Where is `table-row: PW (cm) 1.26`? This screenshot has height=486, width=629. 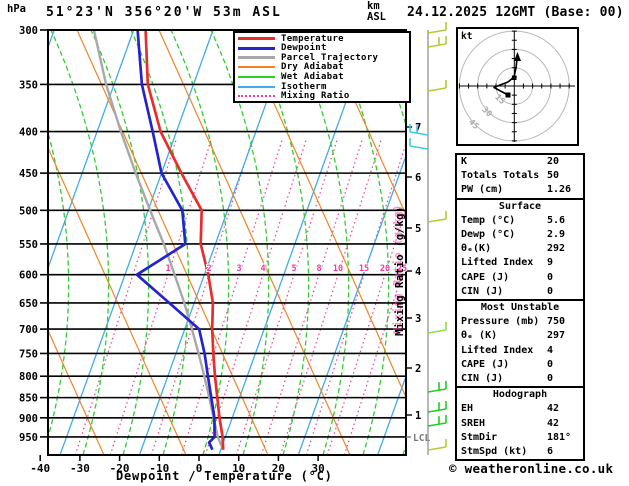 table-row: PW (cm) 1.26 is located at coordinates (520, 190).